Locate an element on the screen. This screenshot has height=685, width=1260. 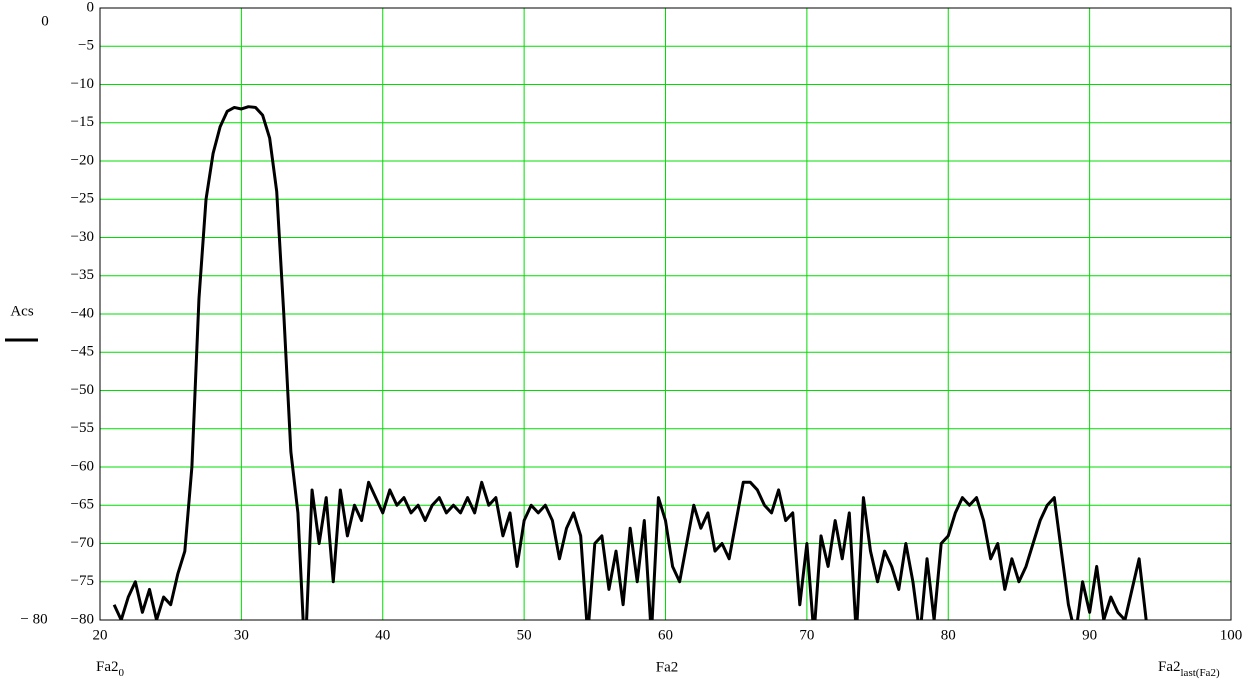
y-tick-label: −15 is located at coordinates (82, 122).